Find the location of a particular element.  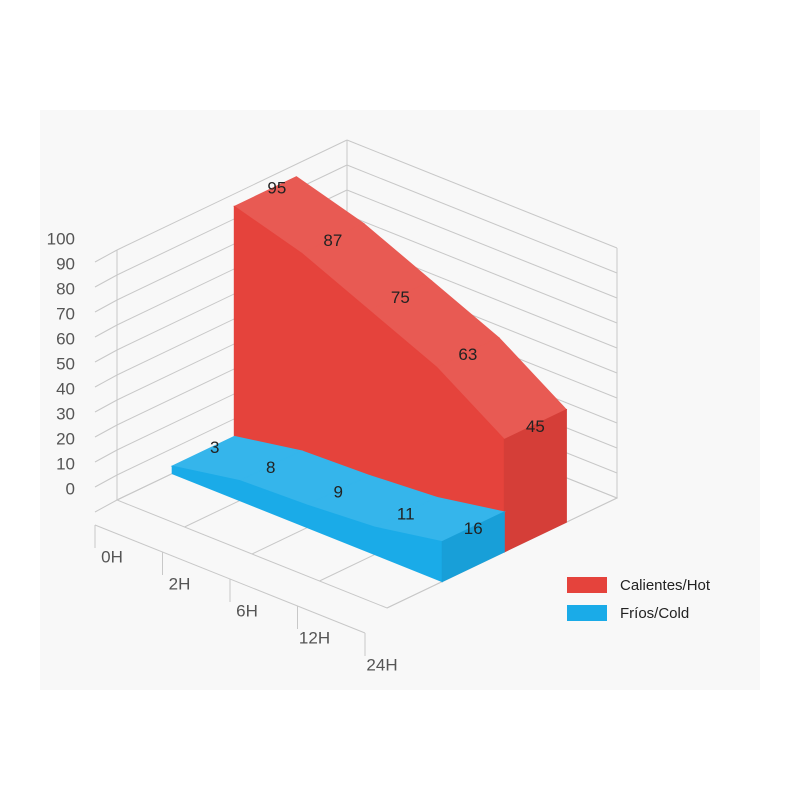

y-tick-label: 60 is located at coordinates (65, 338).